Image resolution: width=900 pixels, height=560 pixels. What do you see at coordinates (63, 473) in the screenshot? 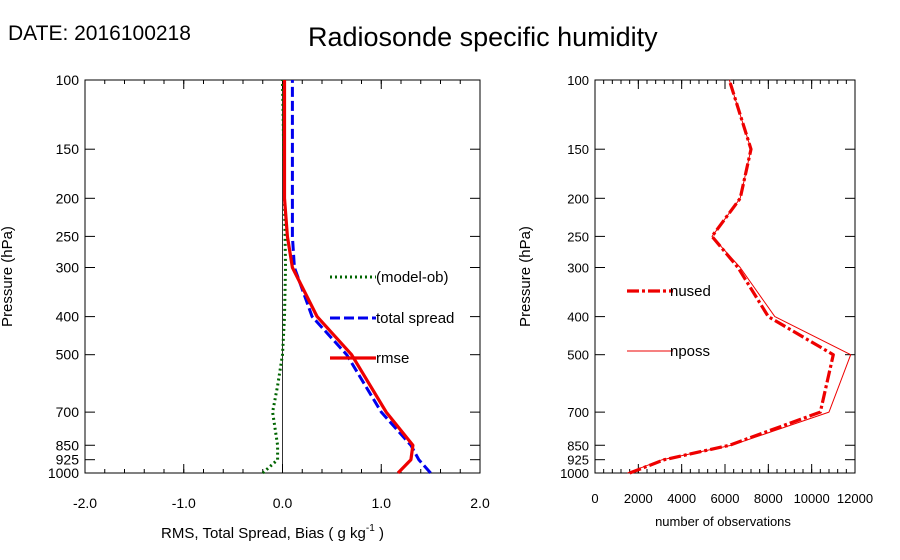
I see `left-y-tick-label: 1000` at bounding box center [63, 473].